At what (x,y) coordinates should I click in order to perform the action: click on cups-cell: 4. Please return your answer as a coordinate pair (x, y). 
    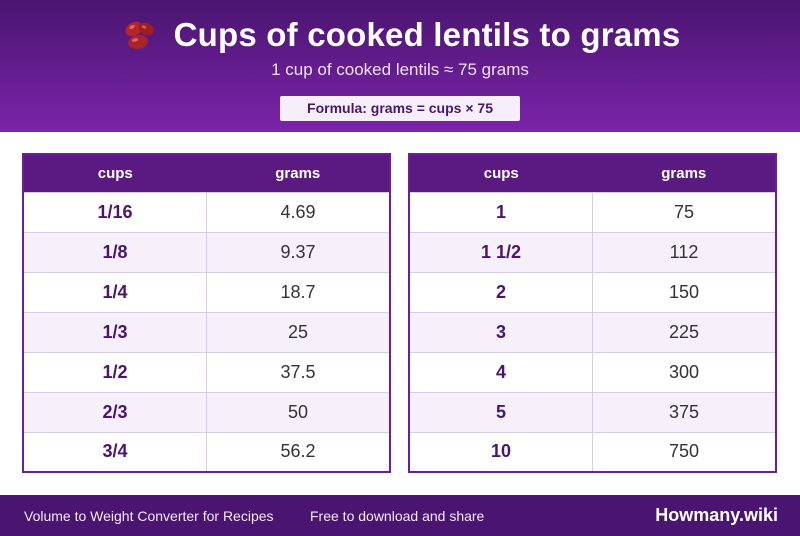
    Looking at the image, I should click on (501, 371).